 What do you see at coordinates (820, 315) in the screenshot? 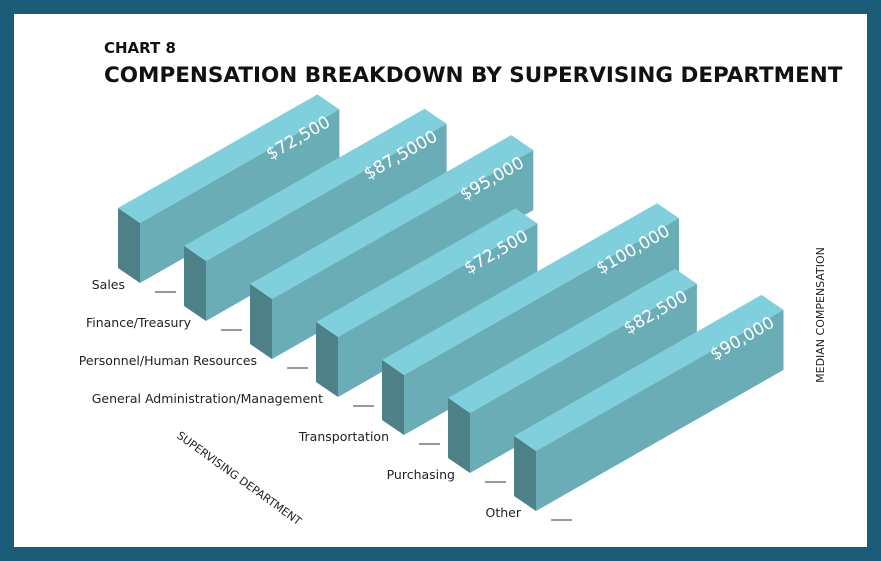
I see `y-axis-label: MEDIAN COMPENSATION` at bounding box center [820, 315].